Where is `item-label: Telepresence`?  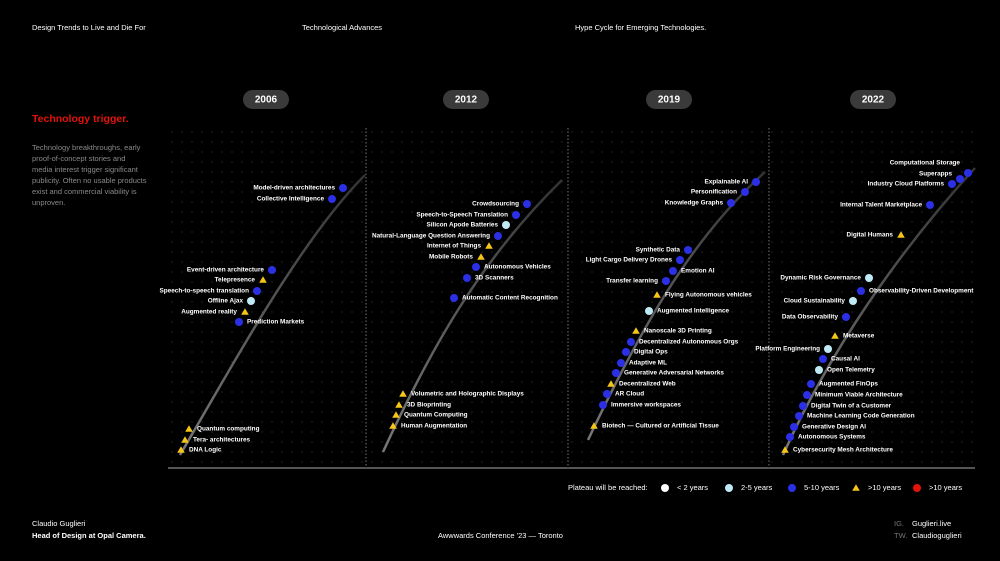
item-label: Telepresence is located at coordinates (235, 280).